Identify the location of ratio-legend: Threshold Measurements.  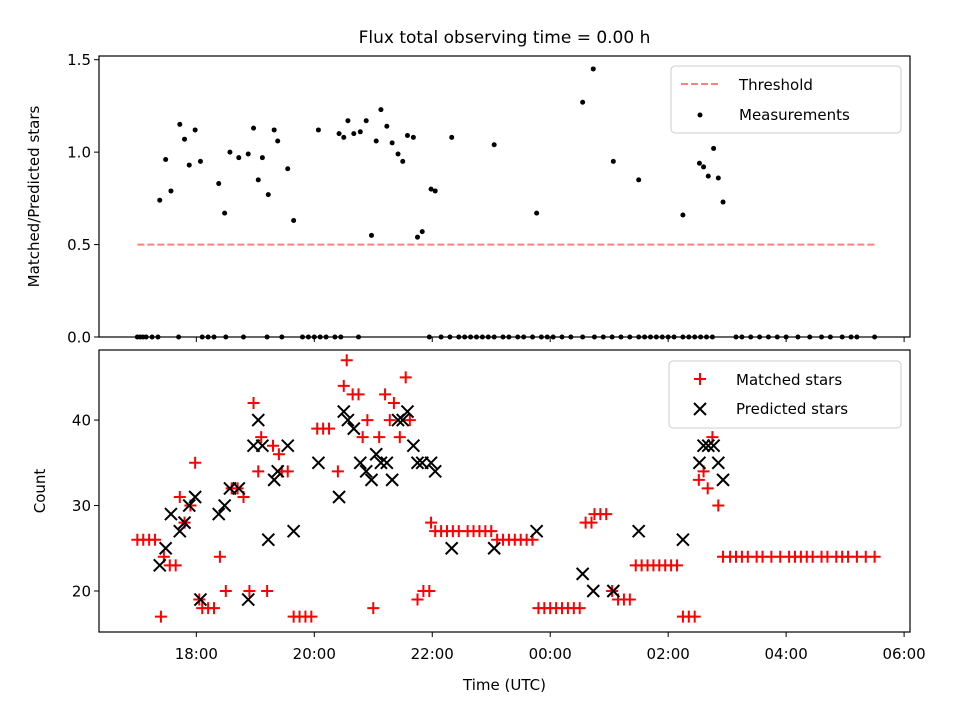
(786, 99).